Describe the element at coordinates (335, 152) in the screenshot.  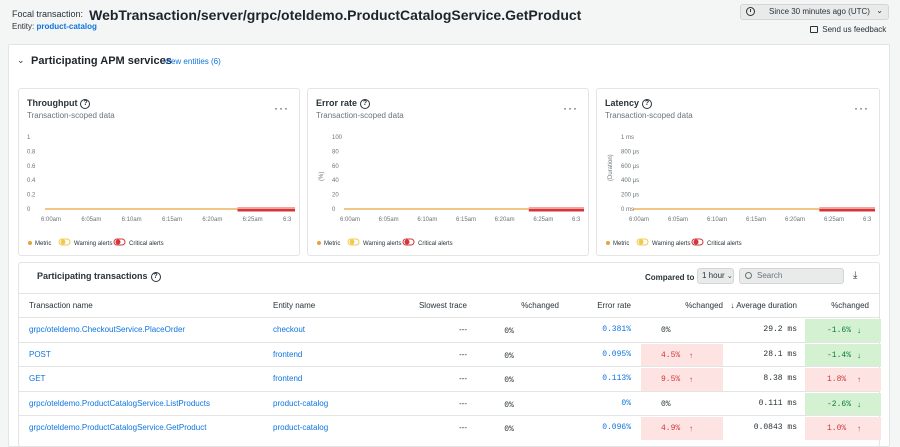
I see `y-tick-label: 80` at that location.